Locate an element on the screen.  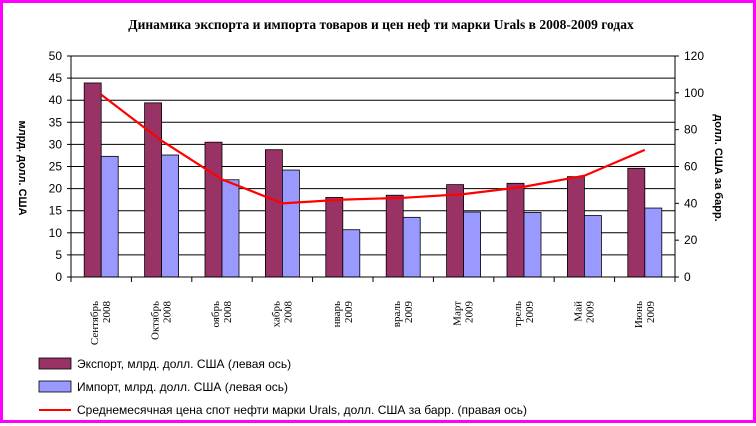
tick-label-right: 80 is located at coordinates (691, 130).